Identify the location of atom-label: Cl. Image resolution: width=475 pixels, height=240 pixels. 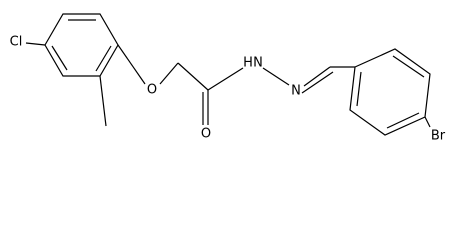
(16, 42).